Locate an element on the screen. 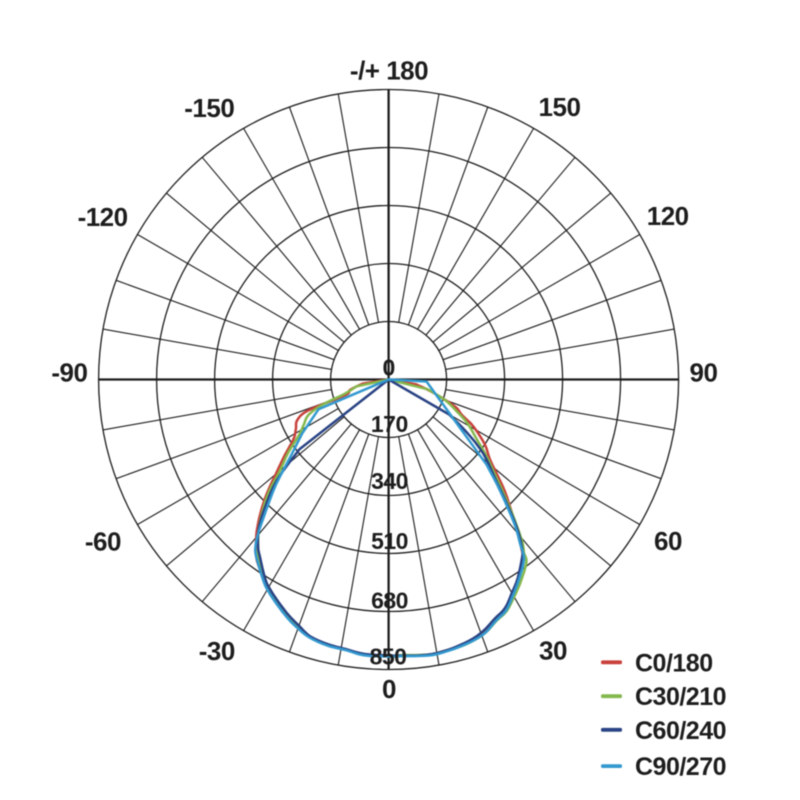 This screenshot has height=800, width=800. svg-text: 170 is located at coordinates (389, 424).